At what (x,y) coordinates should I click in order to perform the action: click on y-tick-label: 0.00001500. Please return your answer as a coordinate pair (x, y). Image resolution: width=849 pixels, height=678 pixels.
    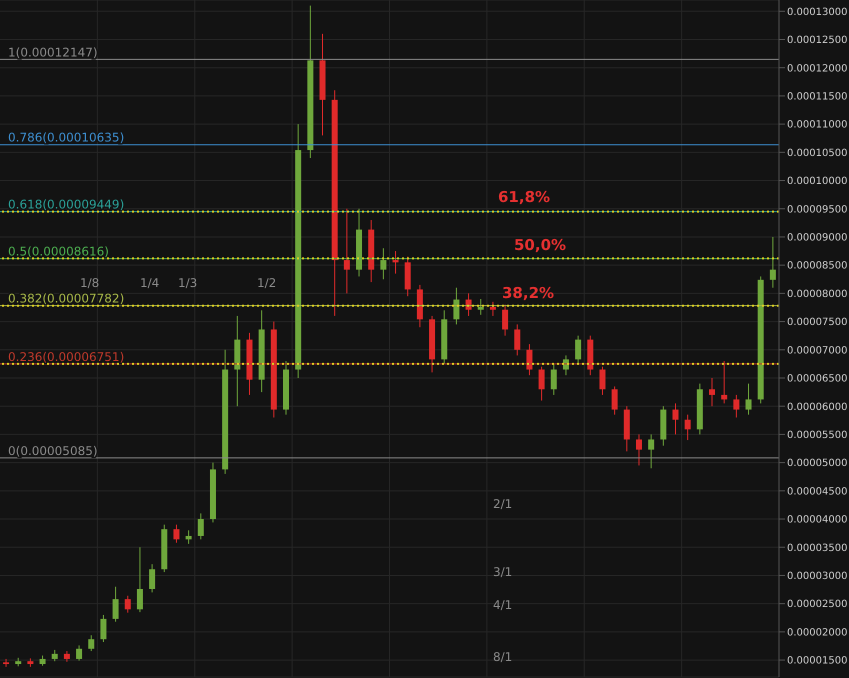
    Looking at the image, I should click on (817, 661).